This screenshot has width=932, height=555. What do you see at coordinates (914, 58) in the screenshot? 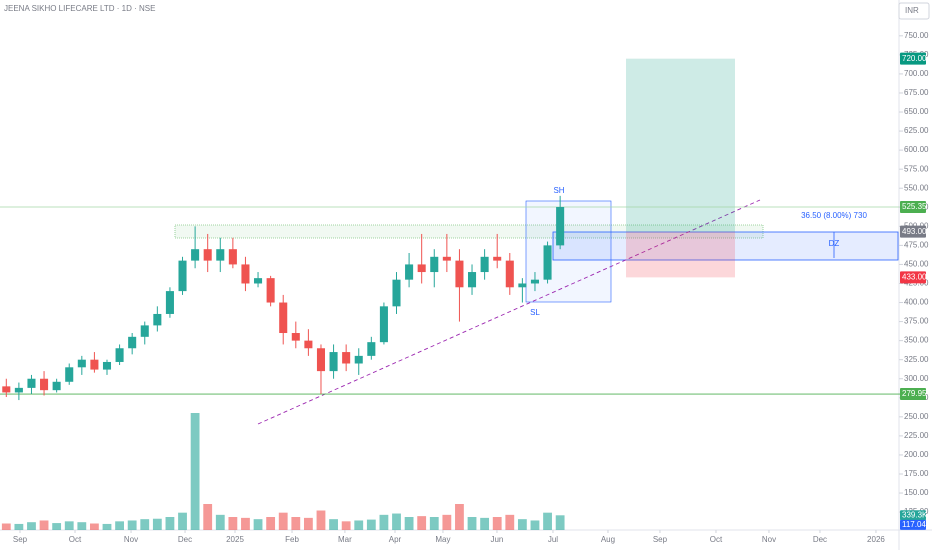
I see `price-label: 720.00` at bounding box center [914, 58].